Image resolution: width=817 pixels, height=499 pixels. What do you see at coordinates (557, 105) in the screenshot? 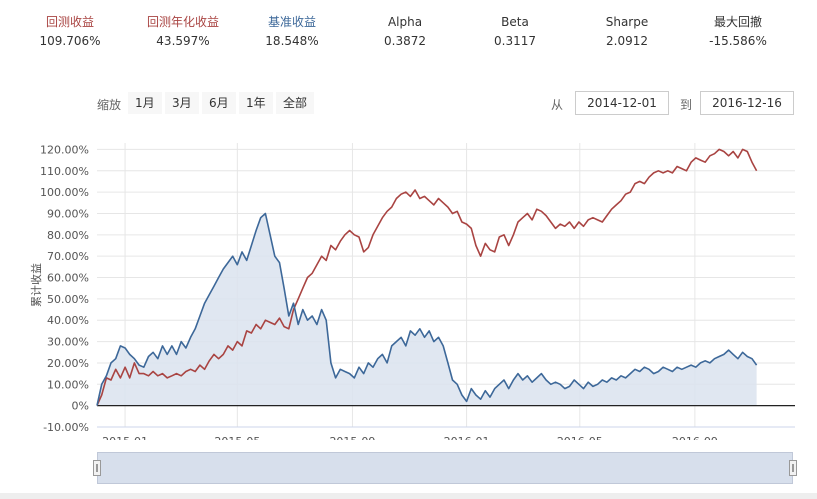
I see `from-label: 从` at bounding box center [557, 105].